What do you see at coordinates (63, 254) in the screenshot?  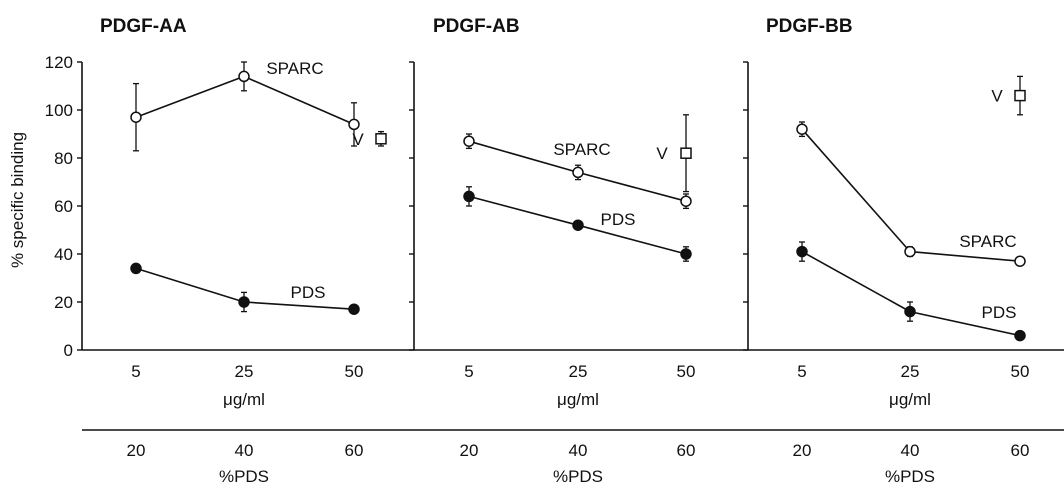 I see `y-tick-label: 40` at bounding box center [63, 254].